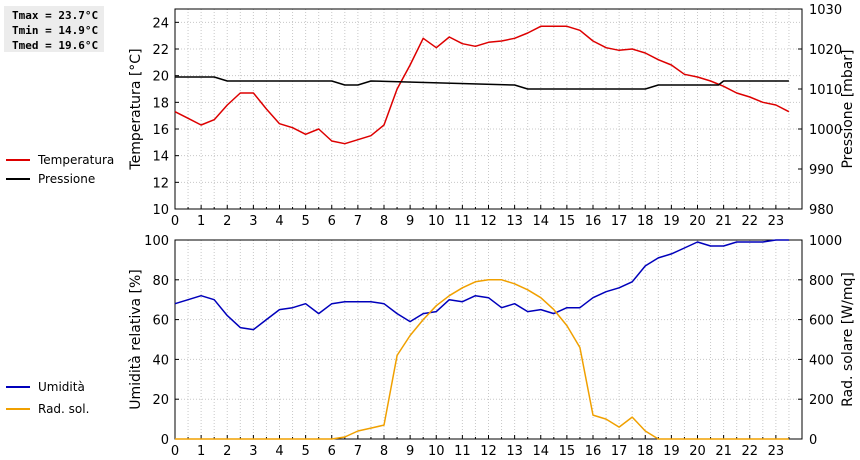  What do you see at coordinates (848, 339) in the screenshot?
I see `y2-axis-title: Rad. solare [W/mq]` at bounding box center [848, 339].